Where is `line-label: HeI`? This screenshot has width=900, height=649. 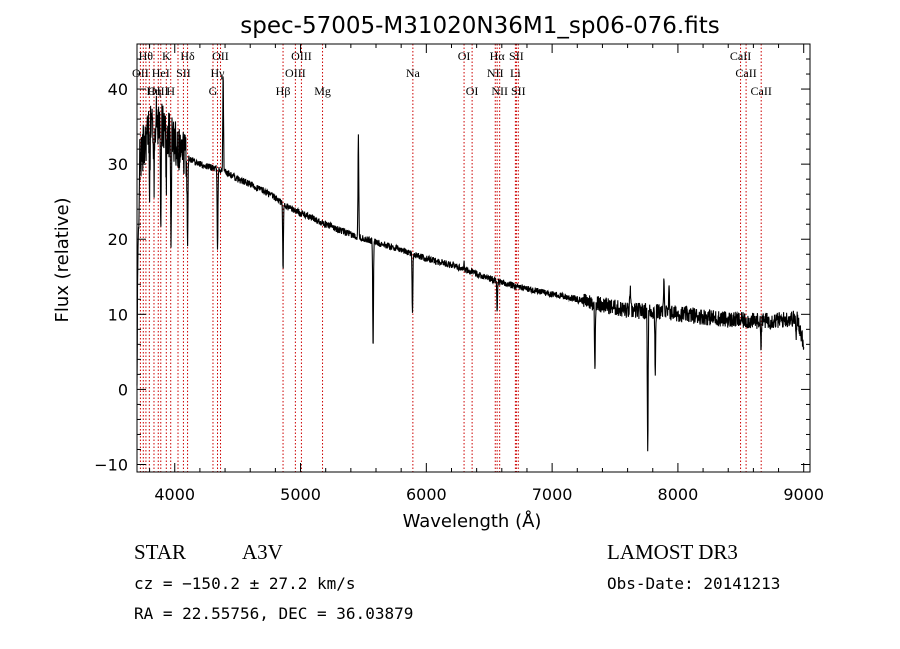 line-label: HeI is located at coordinates (161, 73).